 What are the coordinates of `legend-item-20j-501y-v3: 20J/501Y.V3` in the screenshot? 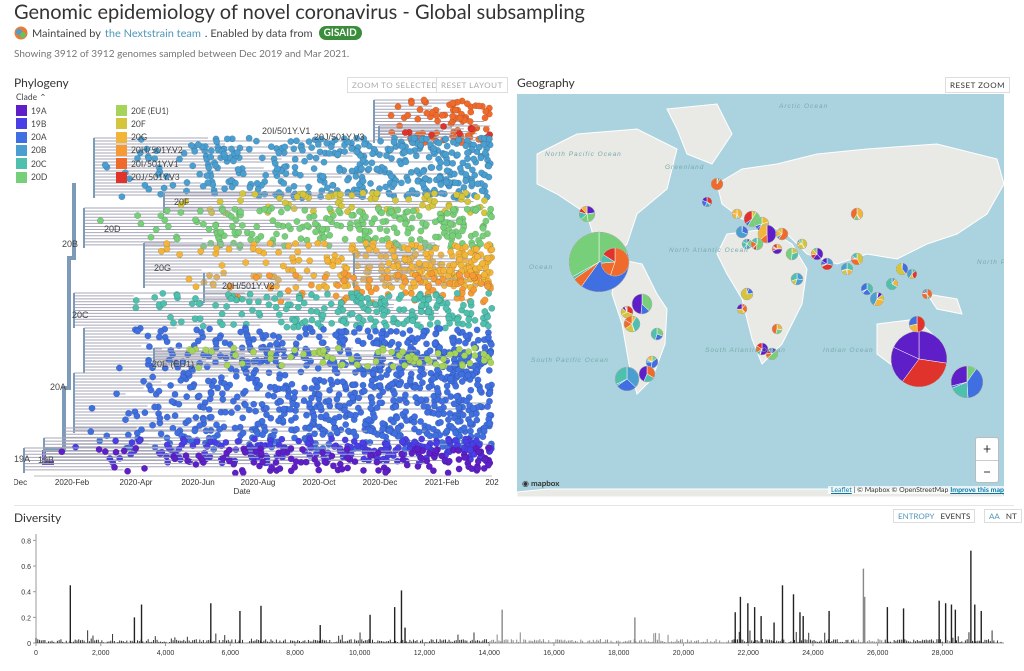 It's located at (148, 177).